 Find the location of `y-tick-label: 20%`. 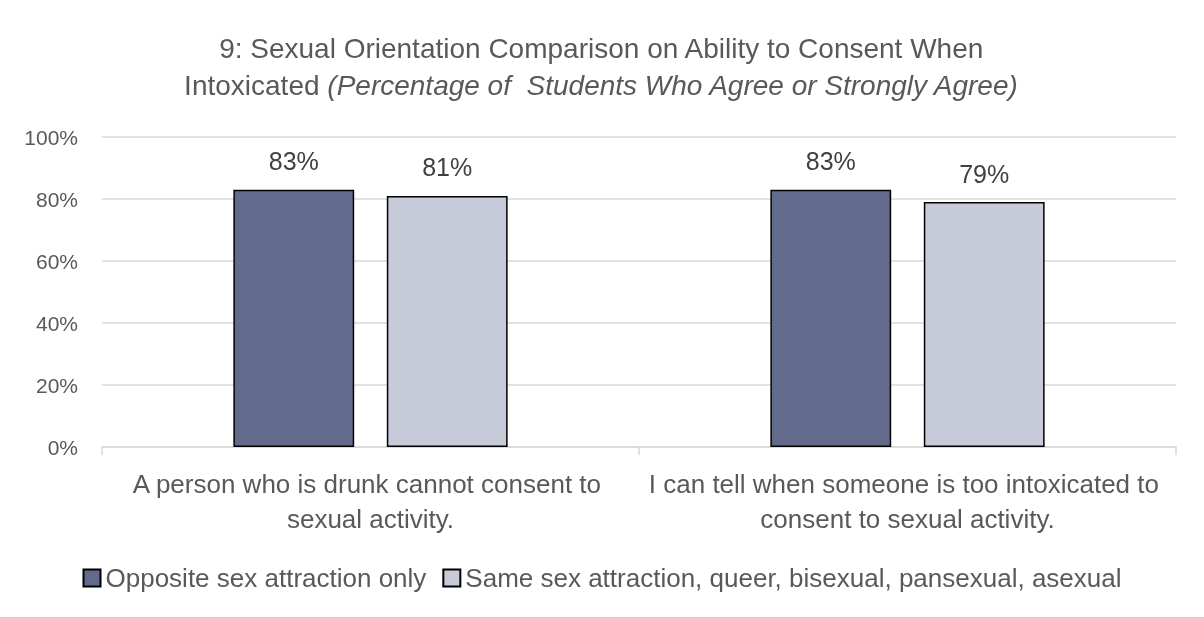

y-tick-label: 20% is located at coordinates (56, 385).